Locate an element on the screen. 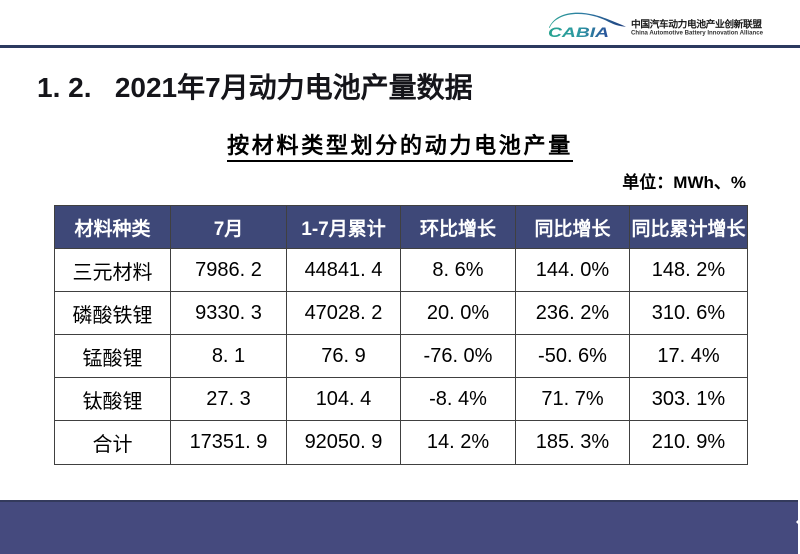  svg-text: 中国汽车动力电池产业创新联盟 is located at coordinates (696, 24).